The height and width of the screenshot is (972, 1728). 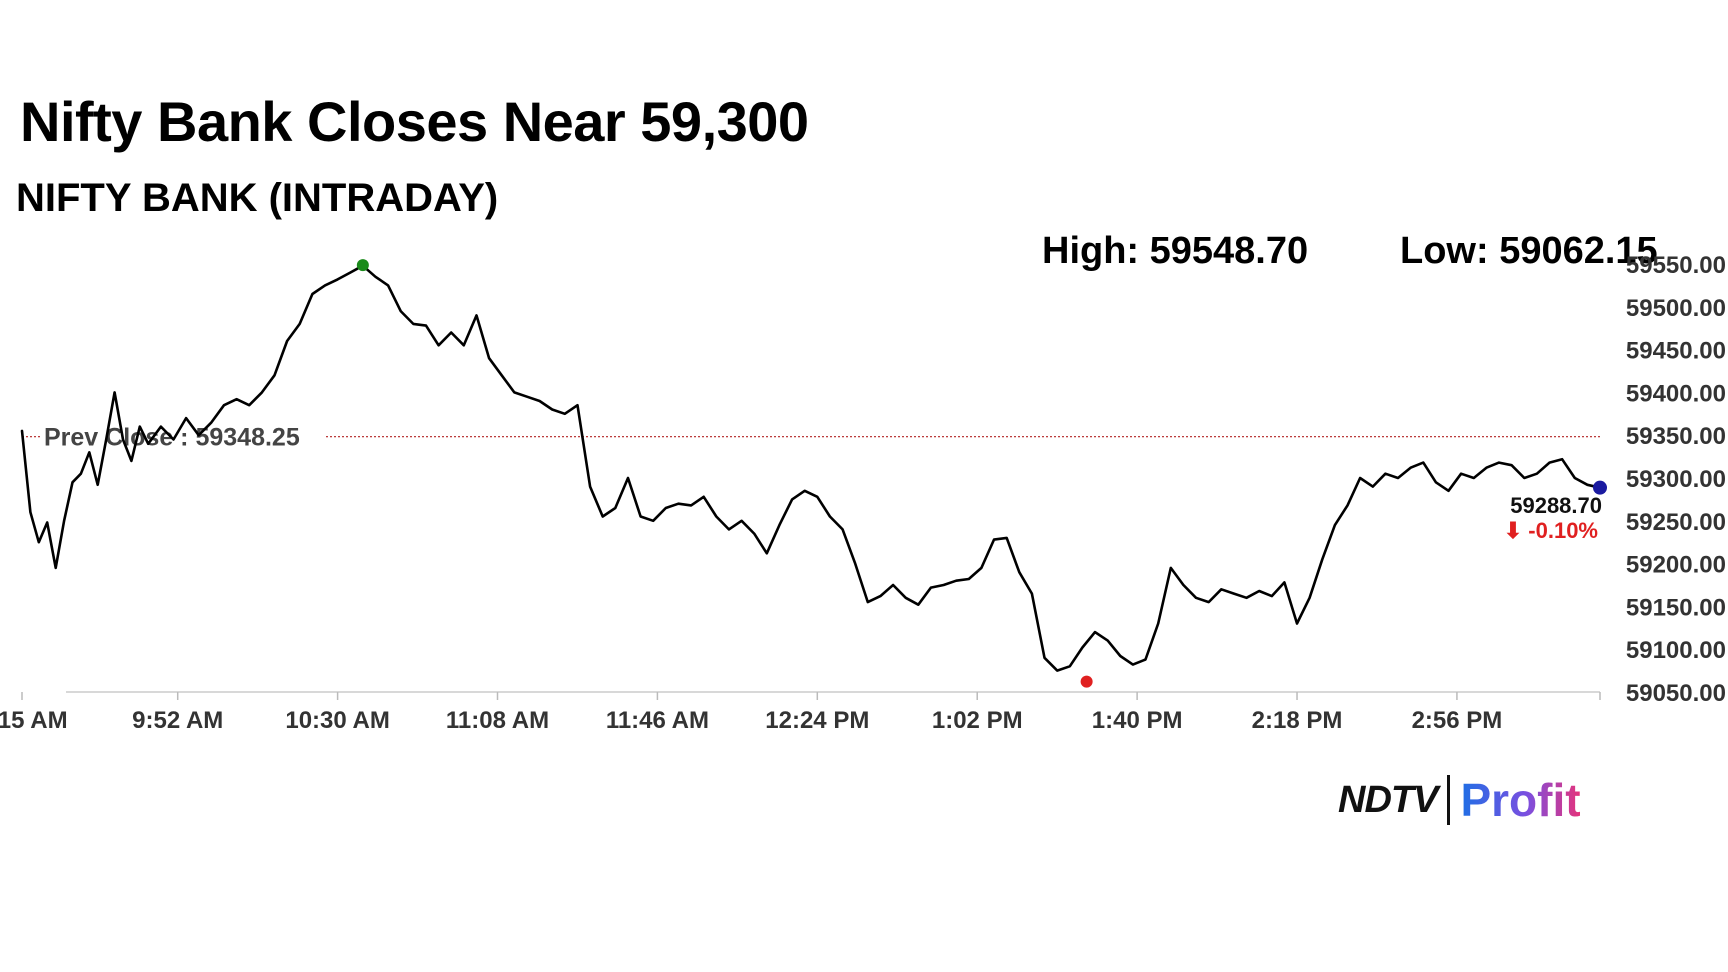 What do you see at coordinates (1086, 681) in the screenshot?
I see `low-marker` at bounding box center [1086, 681].